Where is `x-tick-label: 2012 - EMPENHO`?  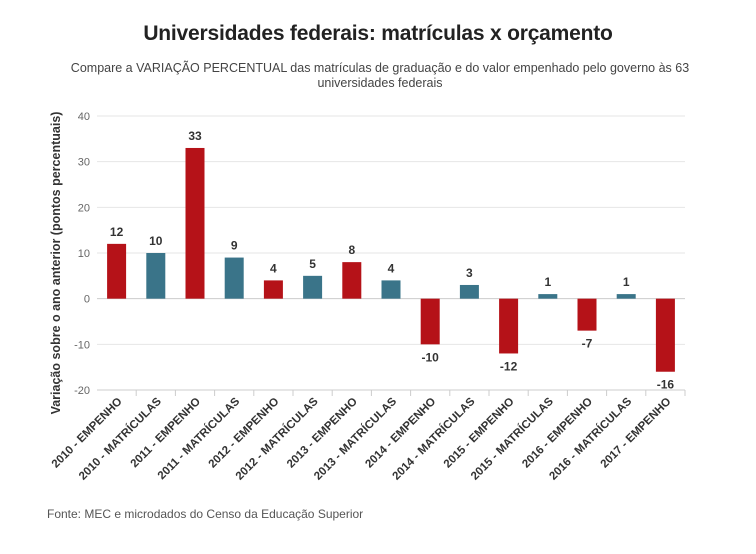
x-tick-label: 2012 - EMPENHO is located at coordinates (244, 433).